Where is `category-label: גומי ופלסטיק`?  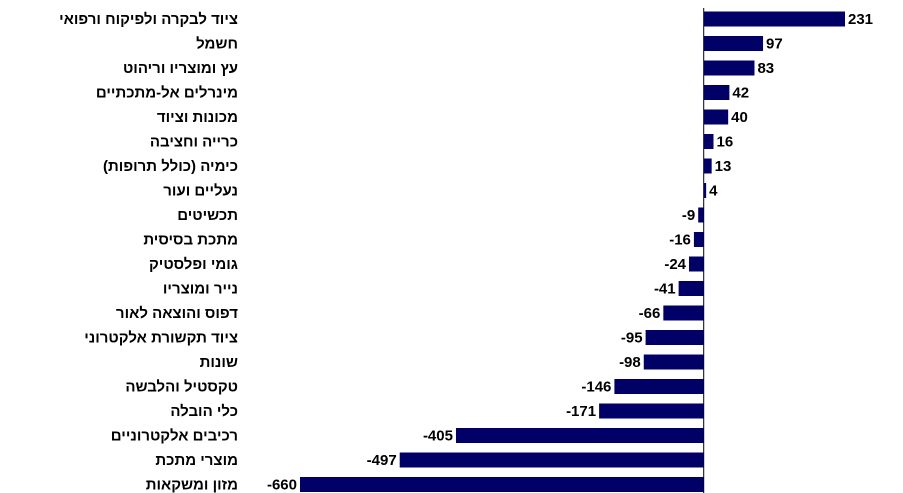 category-label: גומי ופלסטיק is located at coordinates (193, 264).